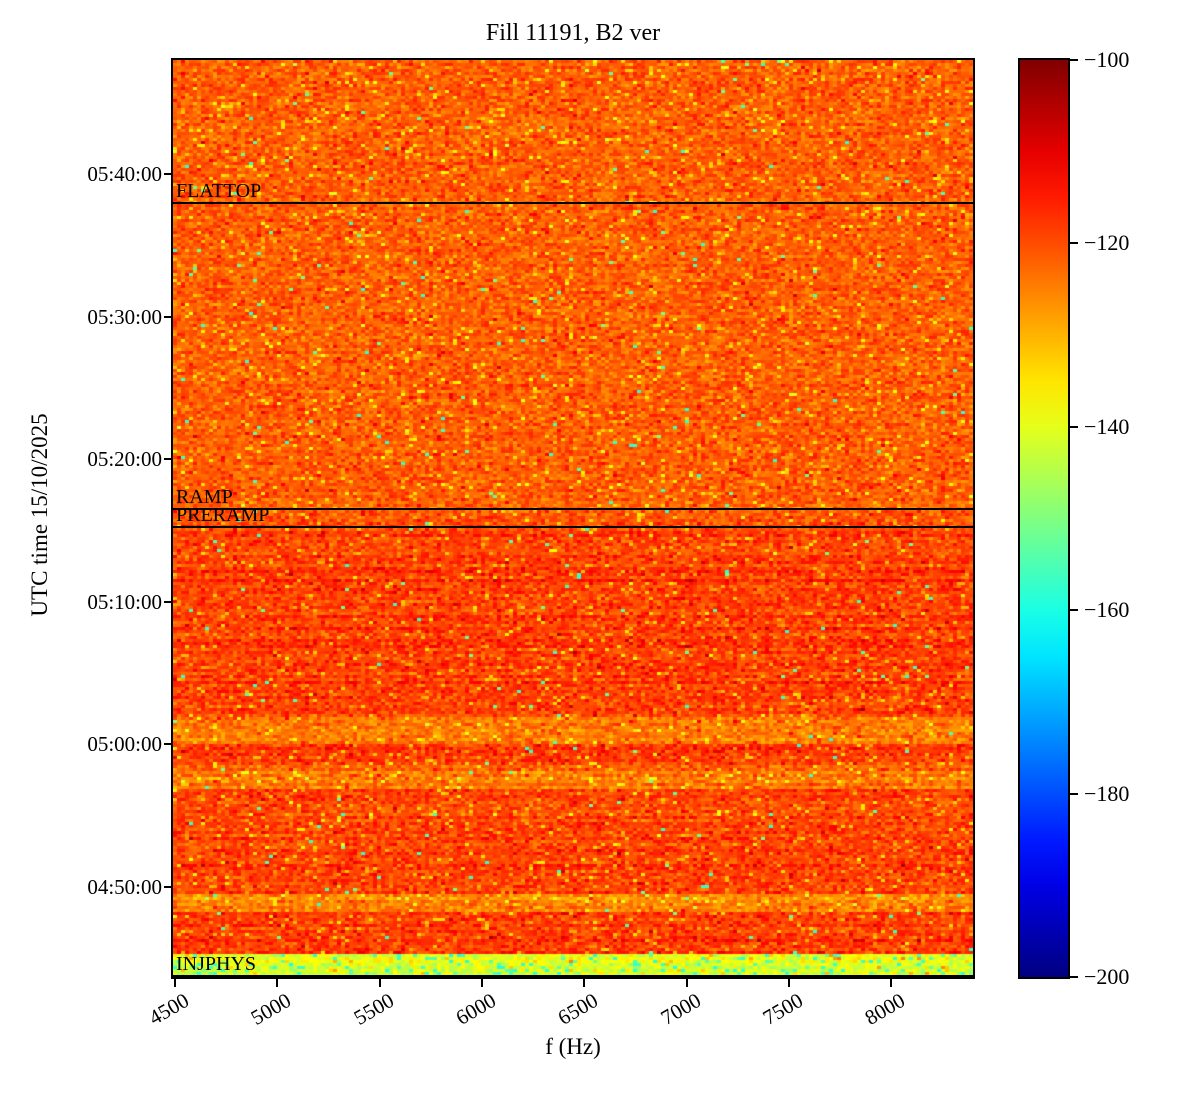  Describe the element at coordinates (573, 509) in the screenshot. I see `beam-mode-line-ramp` at that location.